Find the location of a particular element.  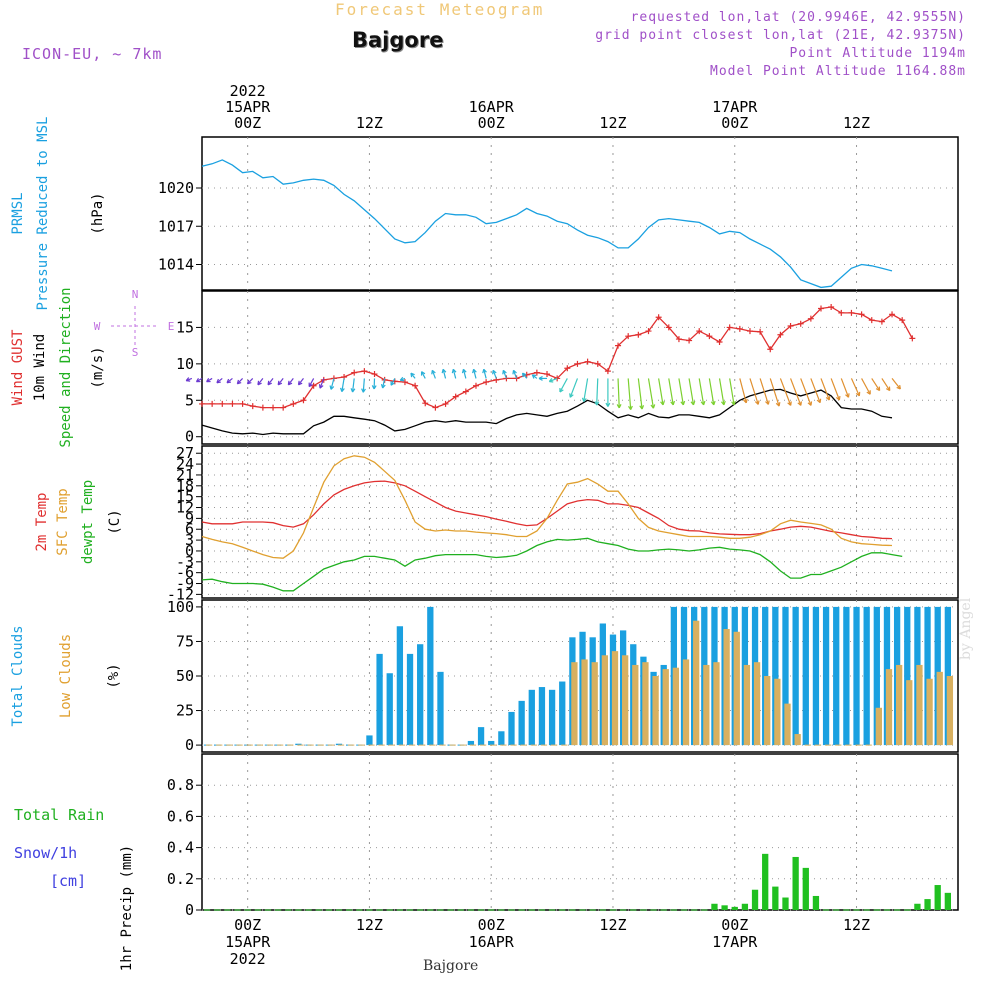

temperature-tick-label: -3 is located at coordinates (185, 562).